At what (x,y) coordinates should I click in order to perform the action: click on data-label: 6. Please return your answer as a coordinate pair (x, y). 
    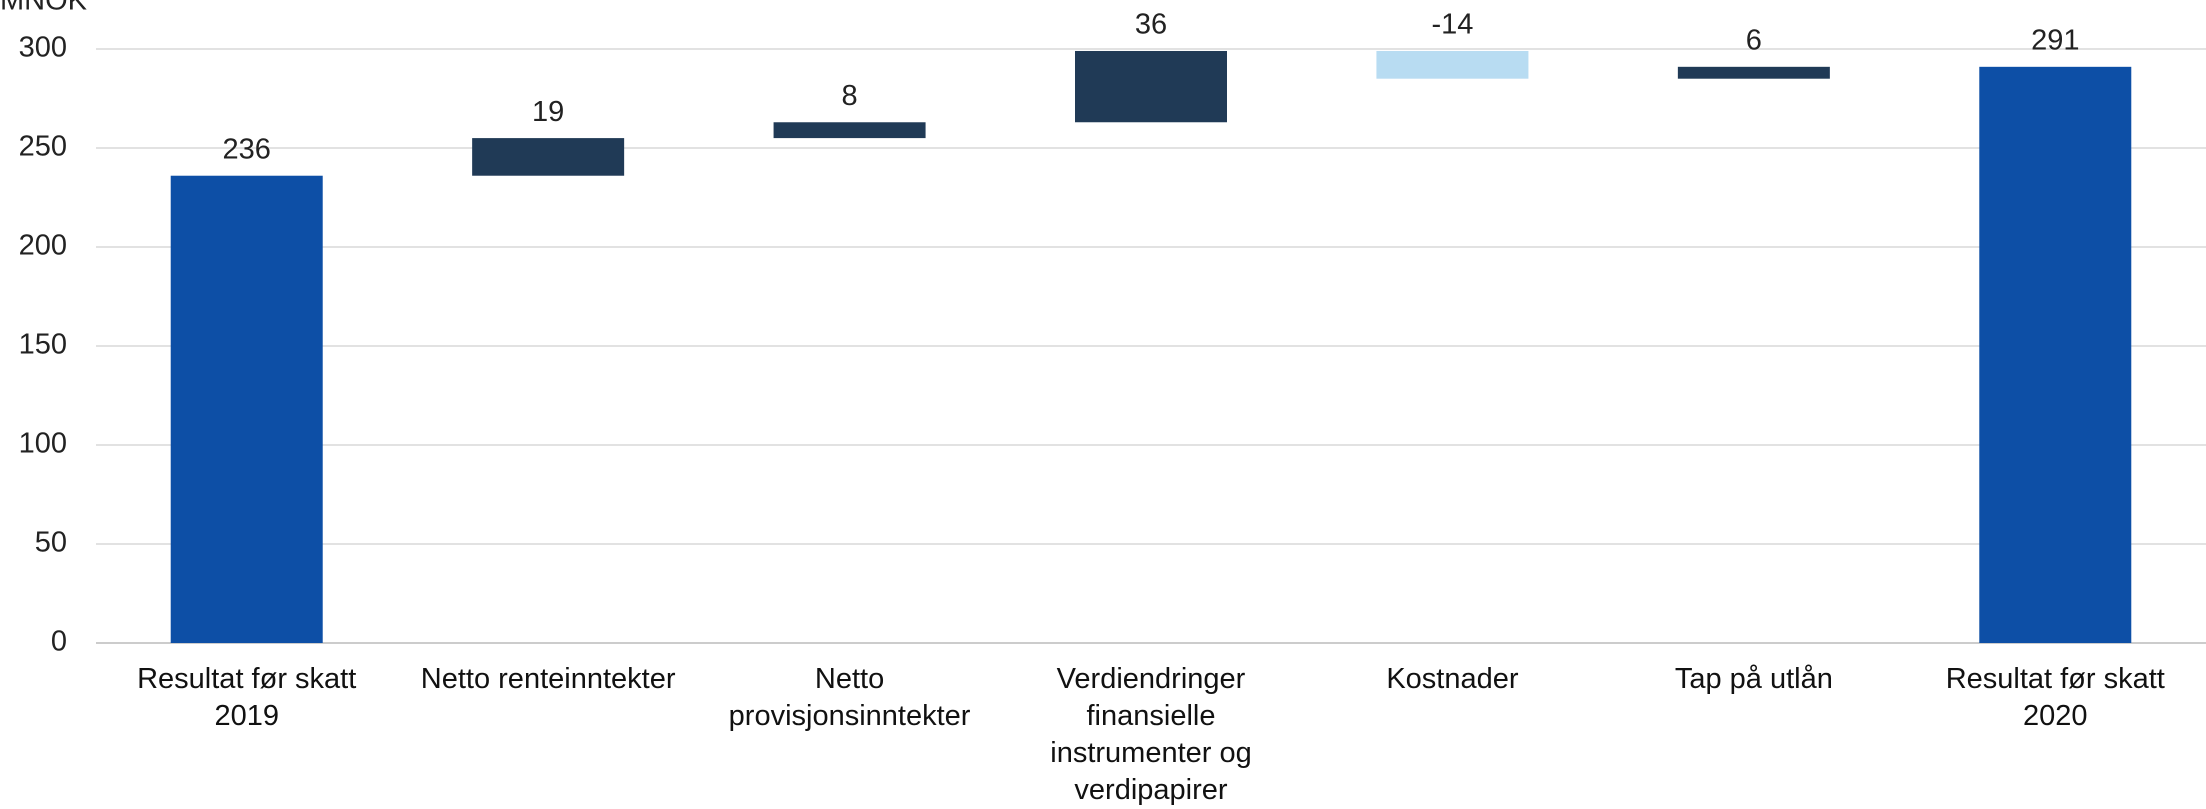
    Looking at the image, I should click on (1754, 40).